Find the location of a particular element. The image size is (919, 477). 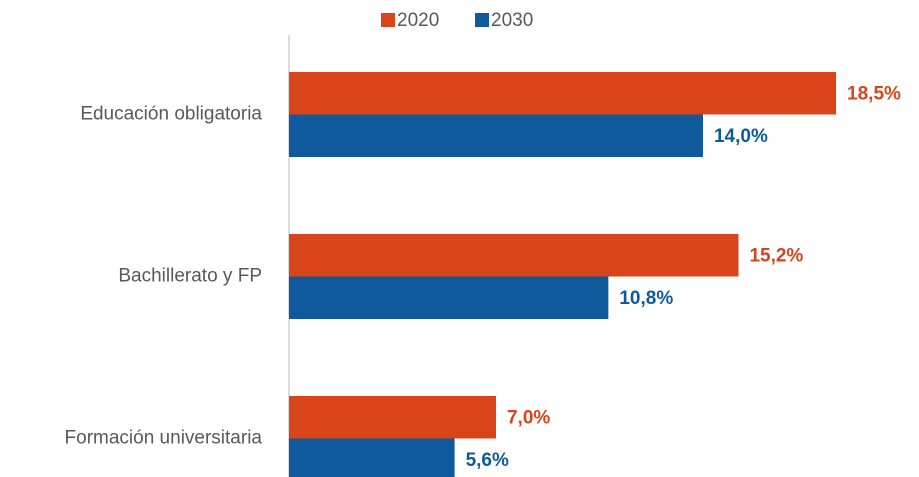

value-label: 10,8% is located at coordinates (646, 298).